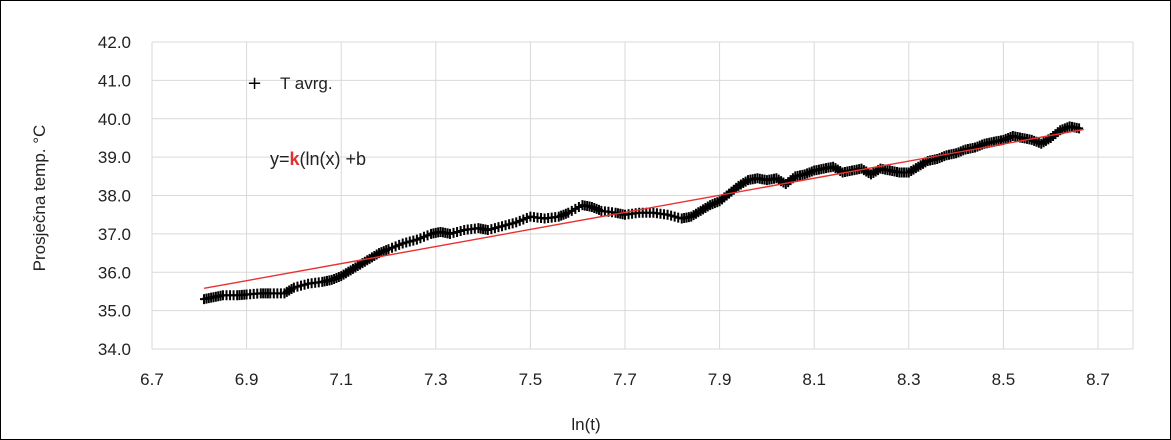 This screenshot has width=1171, height=440. Describe the element at coordinates (1098, 379) in the screenshot. I see `x-tick-label: 8.7` at that location.